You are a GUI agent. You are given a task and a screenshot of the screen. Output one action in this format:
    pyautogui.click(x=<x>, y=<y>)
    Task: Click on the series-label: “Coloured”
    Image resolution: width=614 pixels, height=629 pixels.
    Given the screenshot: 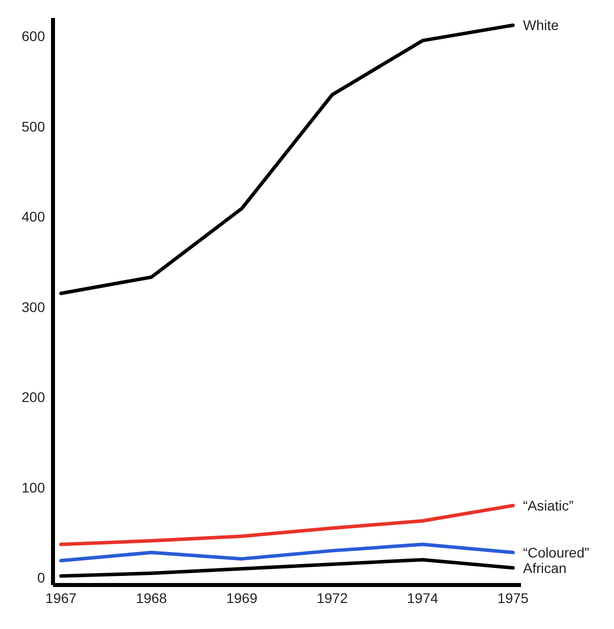 What is the action you would take?
    pyautogui.click(x=556, y=552)
    